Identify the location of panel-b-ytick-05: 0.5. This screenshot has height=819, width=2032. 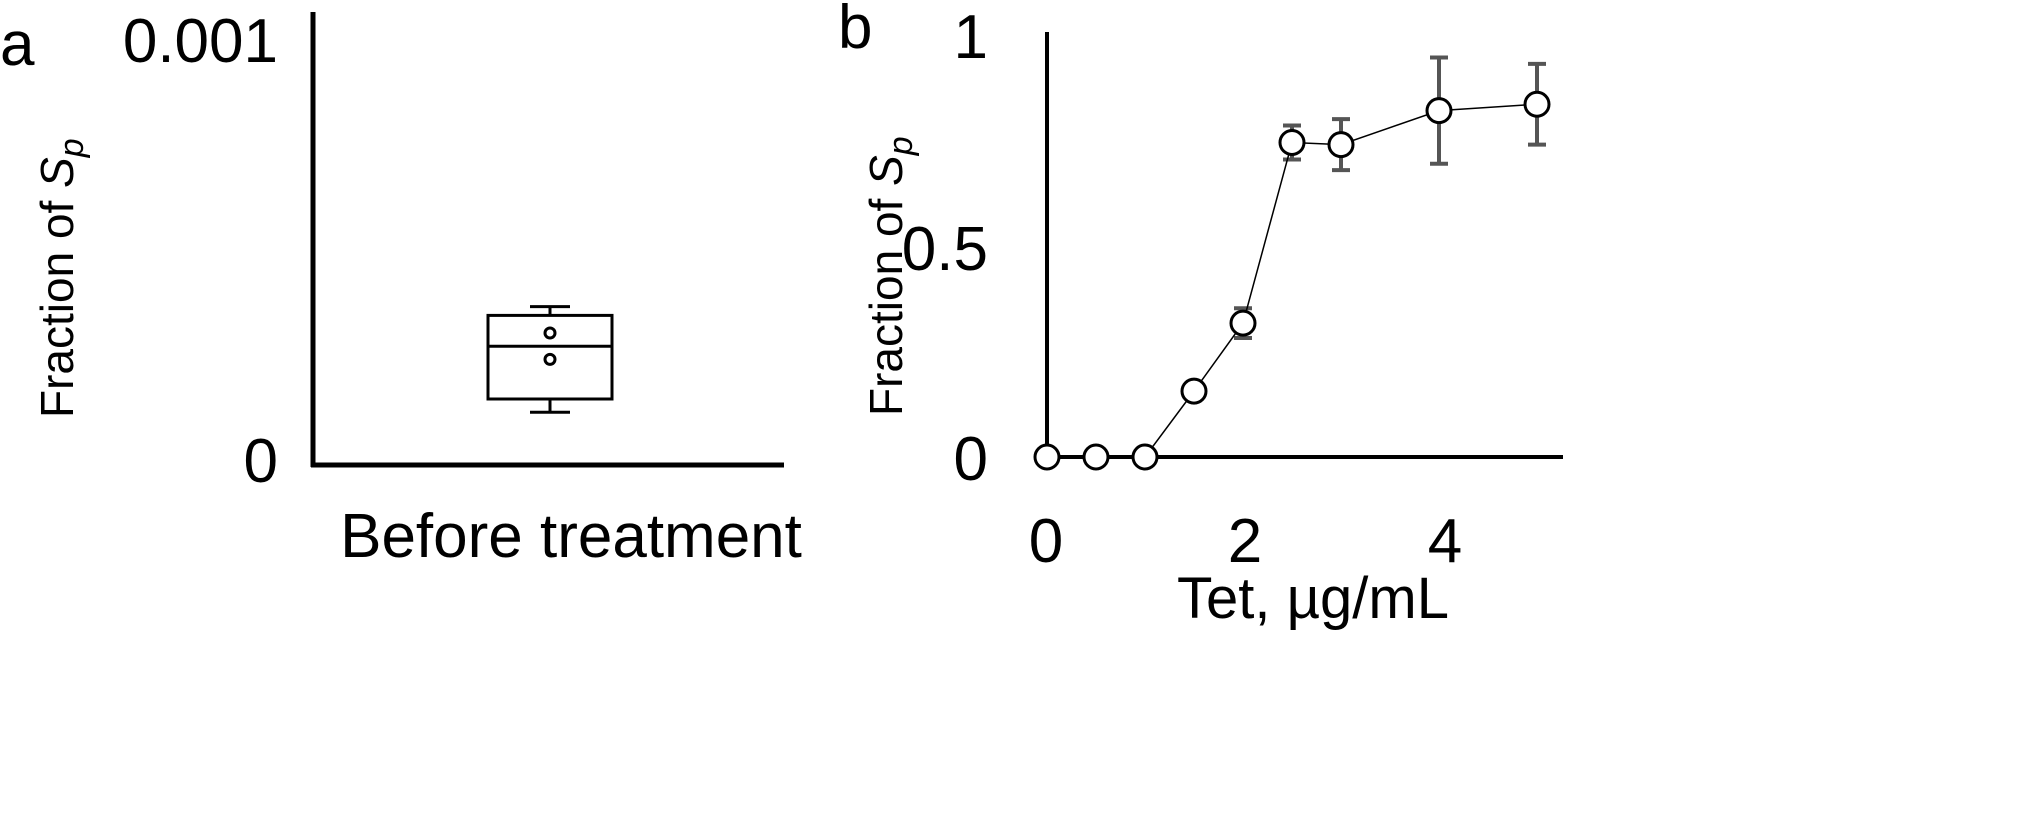
(945, 249).